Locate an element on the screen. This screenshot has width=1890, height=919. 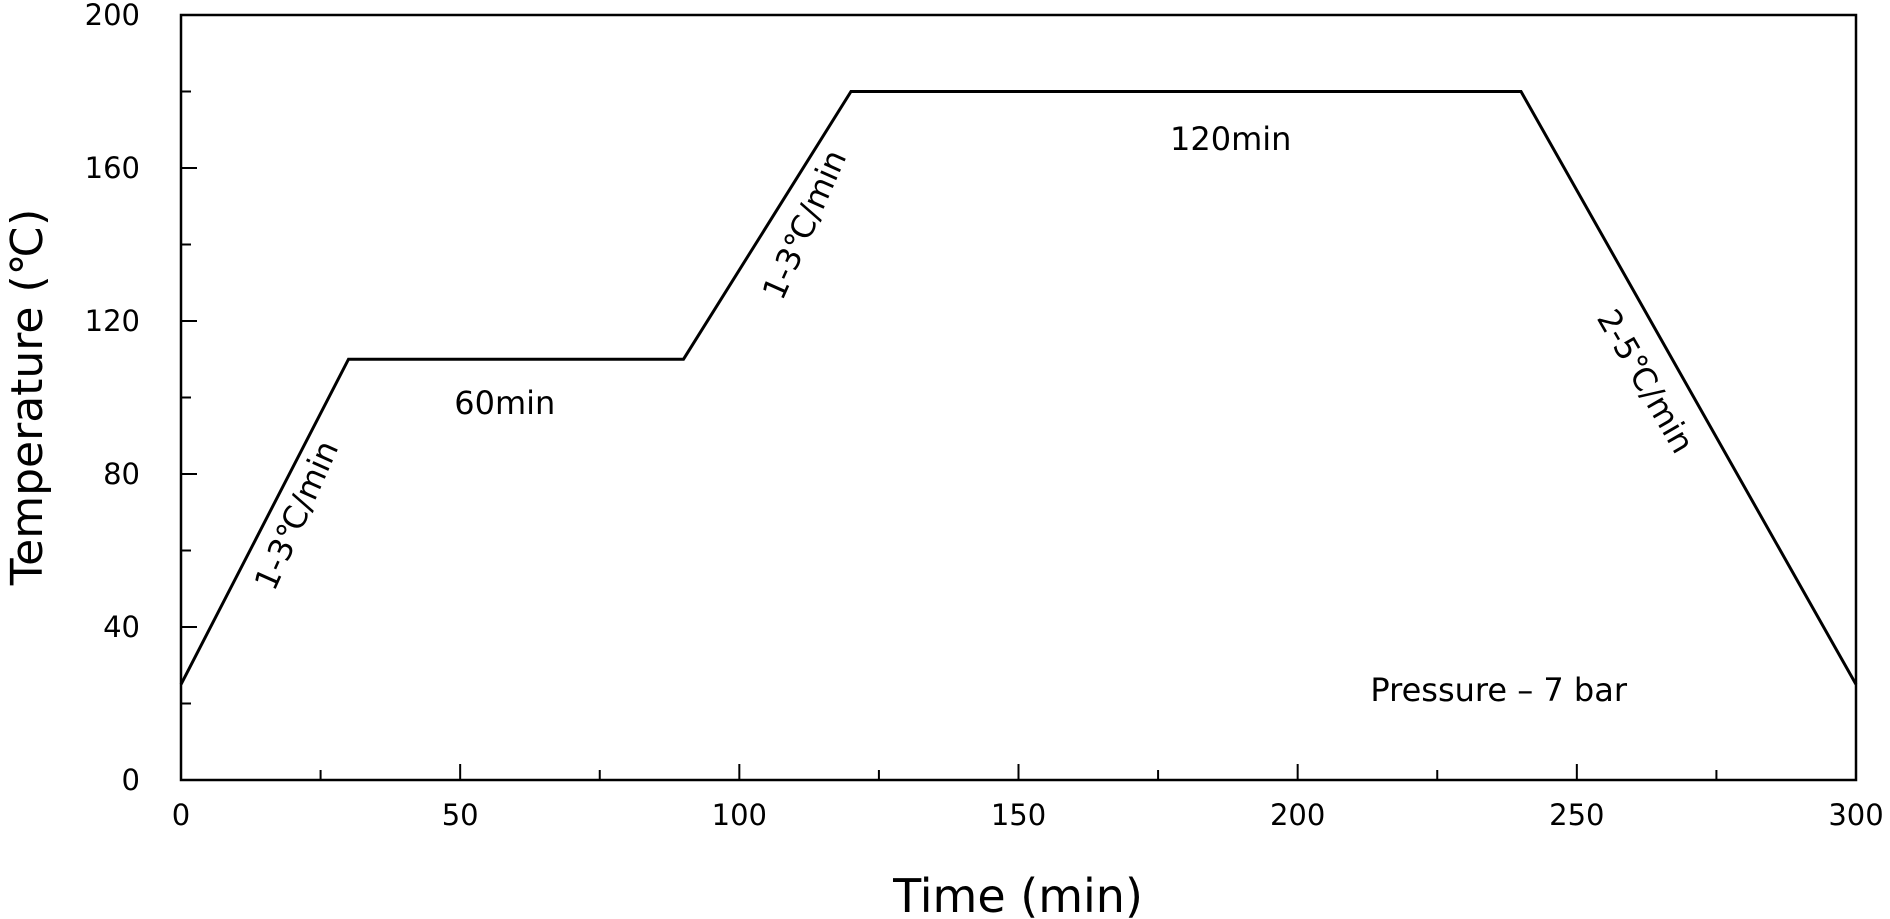
x-axis-ticks is located at coordinates (1018, 772).